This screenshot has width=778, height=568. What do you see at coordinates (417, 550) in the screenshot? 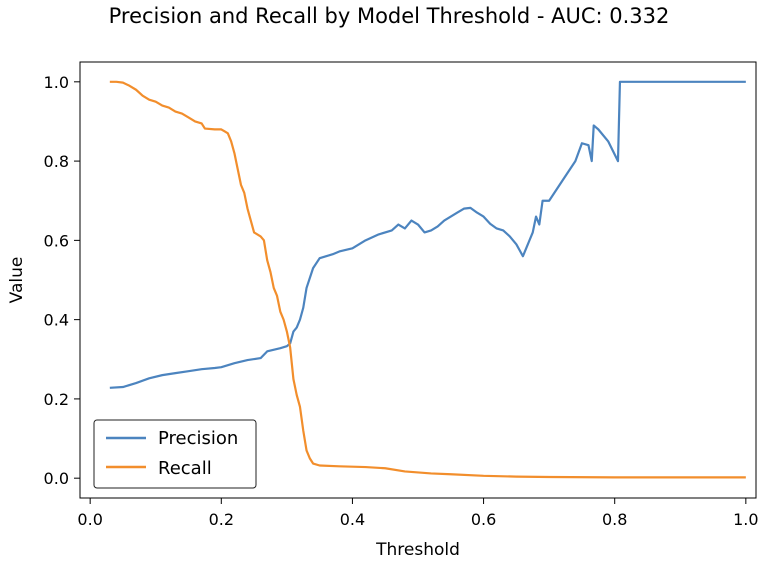
I see `x-axis-label: Threshold` at bounding box center [417, 550].